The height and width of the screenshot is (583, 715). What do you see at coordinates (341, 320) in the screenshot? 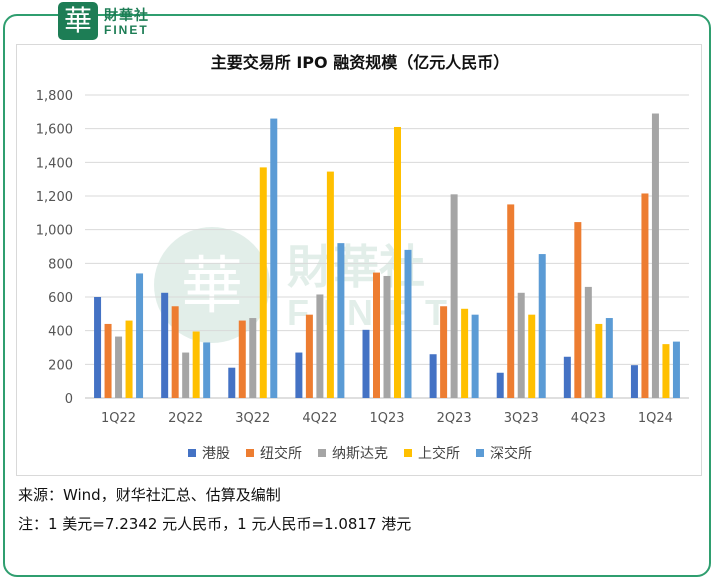
I see `bar-4Q22-深交所` at bounding box center [341, 320].